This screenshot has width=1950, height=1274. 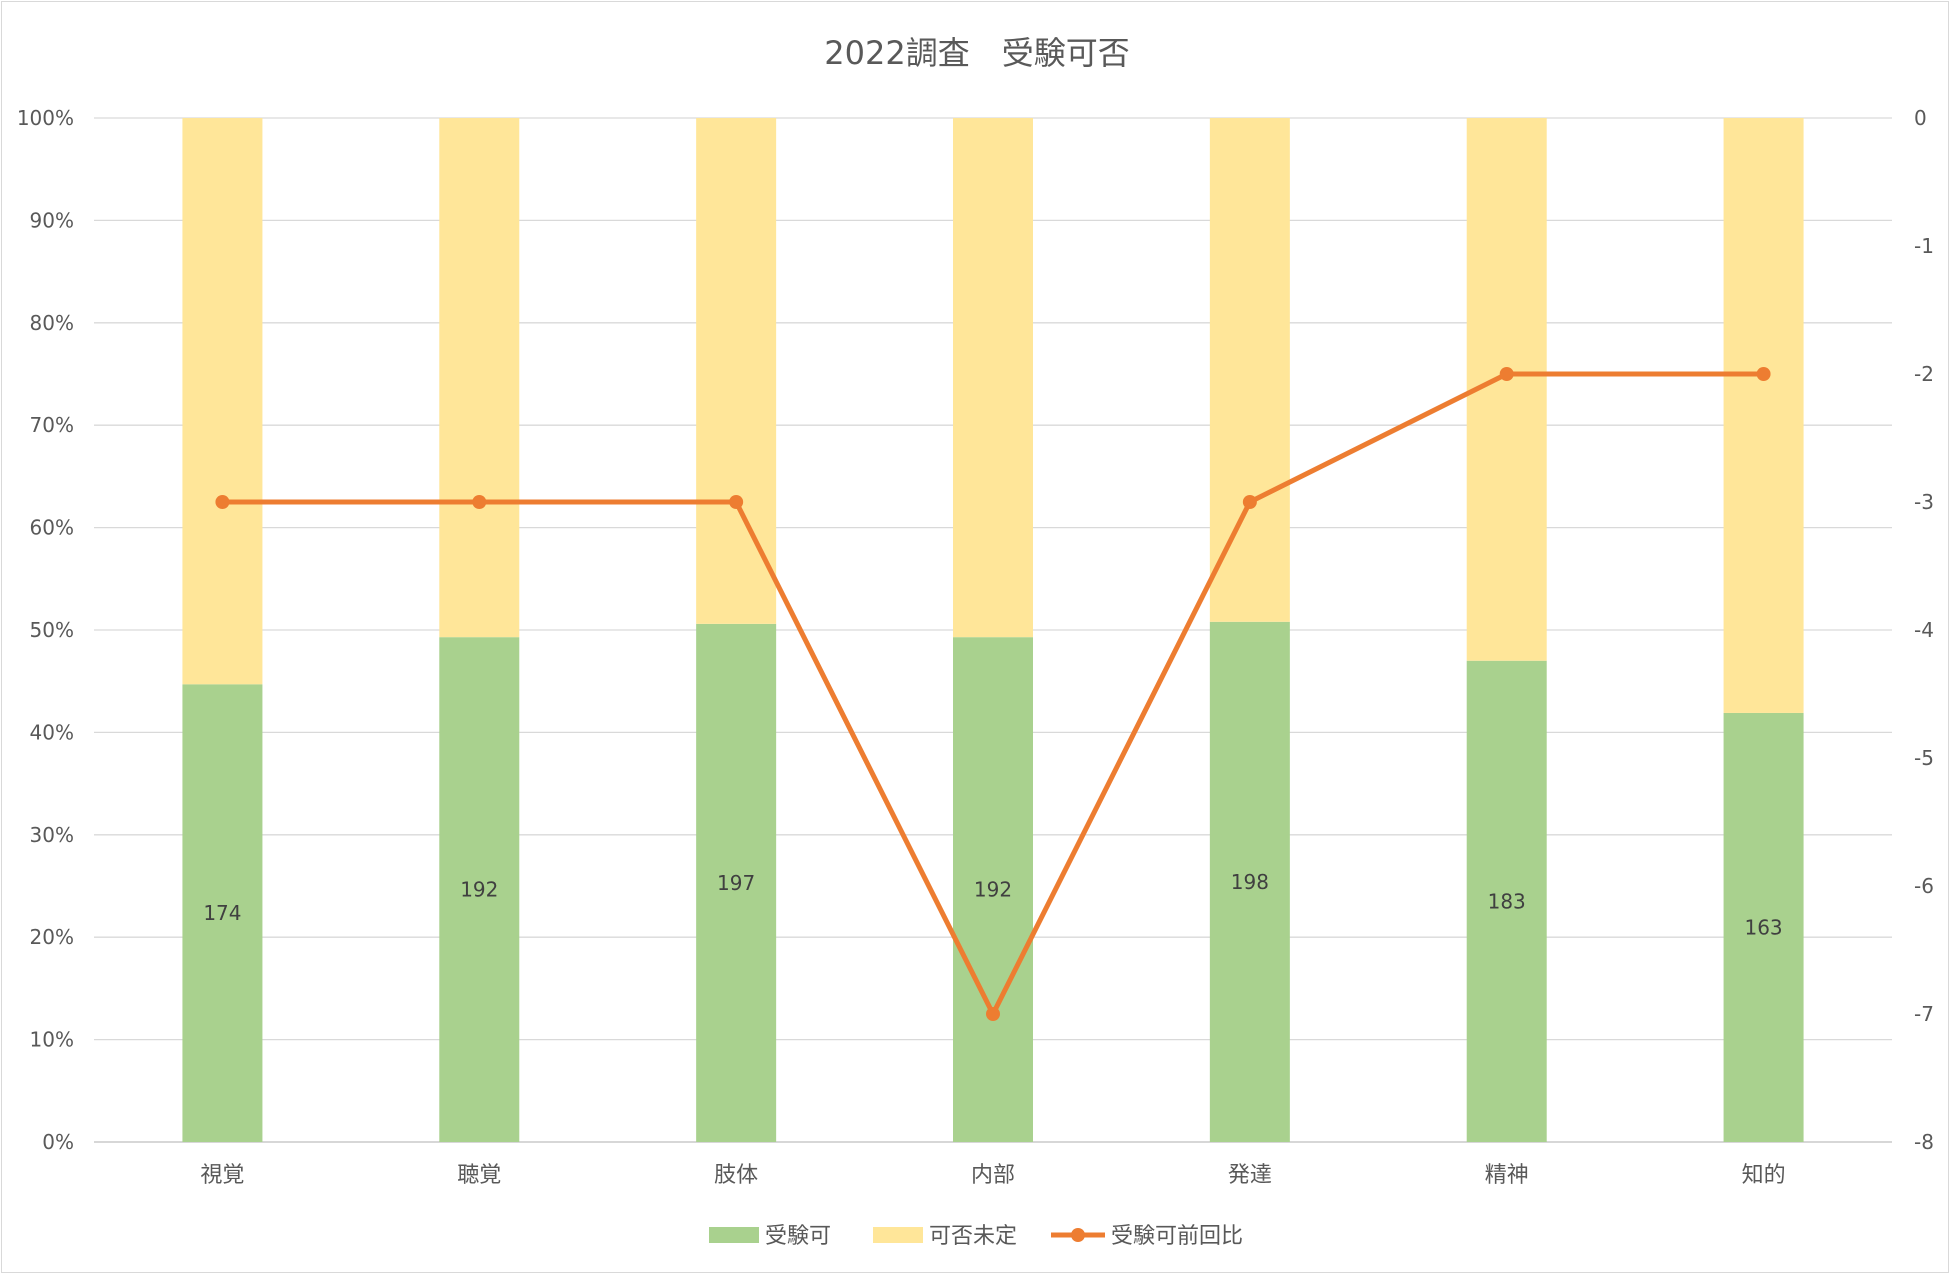 I want to click on chart-title: 2022調査 受験可否, so click(x=976, y=53).